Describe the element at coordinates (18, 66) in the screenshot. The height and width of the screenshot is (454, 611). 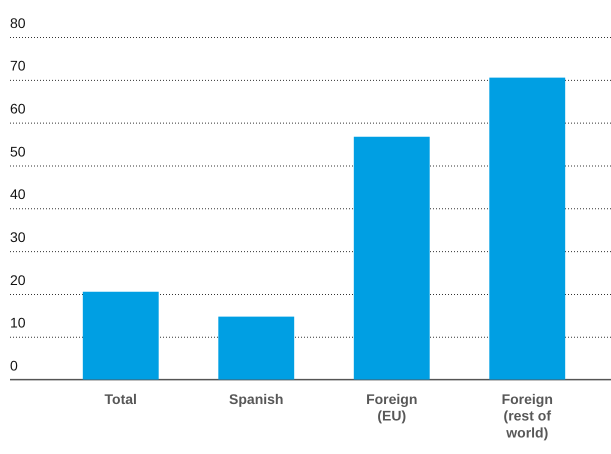
I see `y-tick-label: 70` at that location.